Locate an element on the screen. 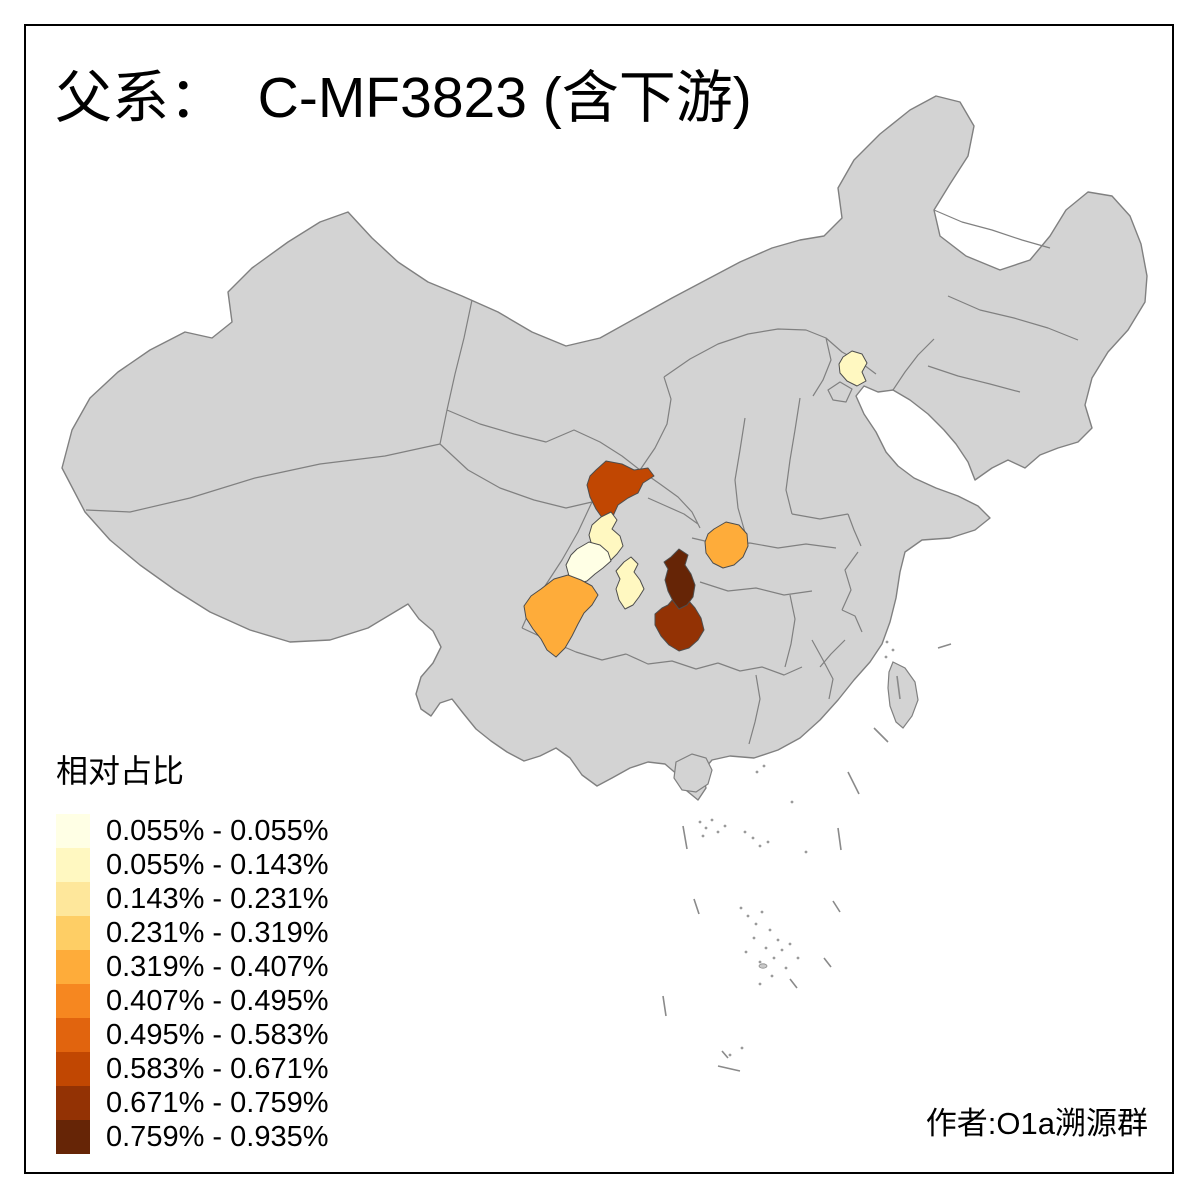  legend-item: 0.319% - 0.407% is located at coordinates (192, 967).